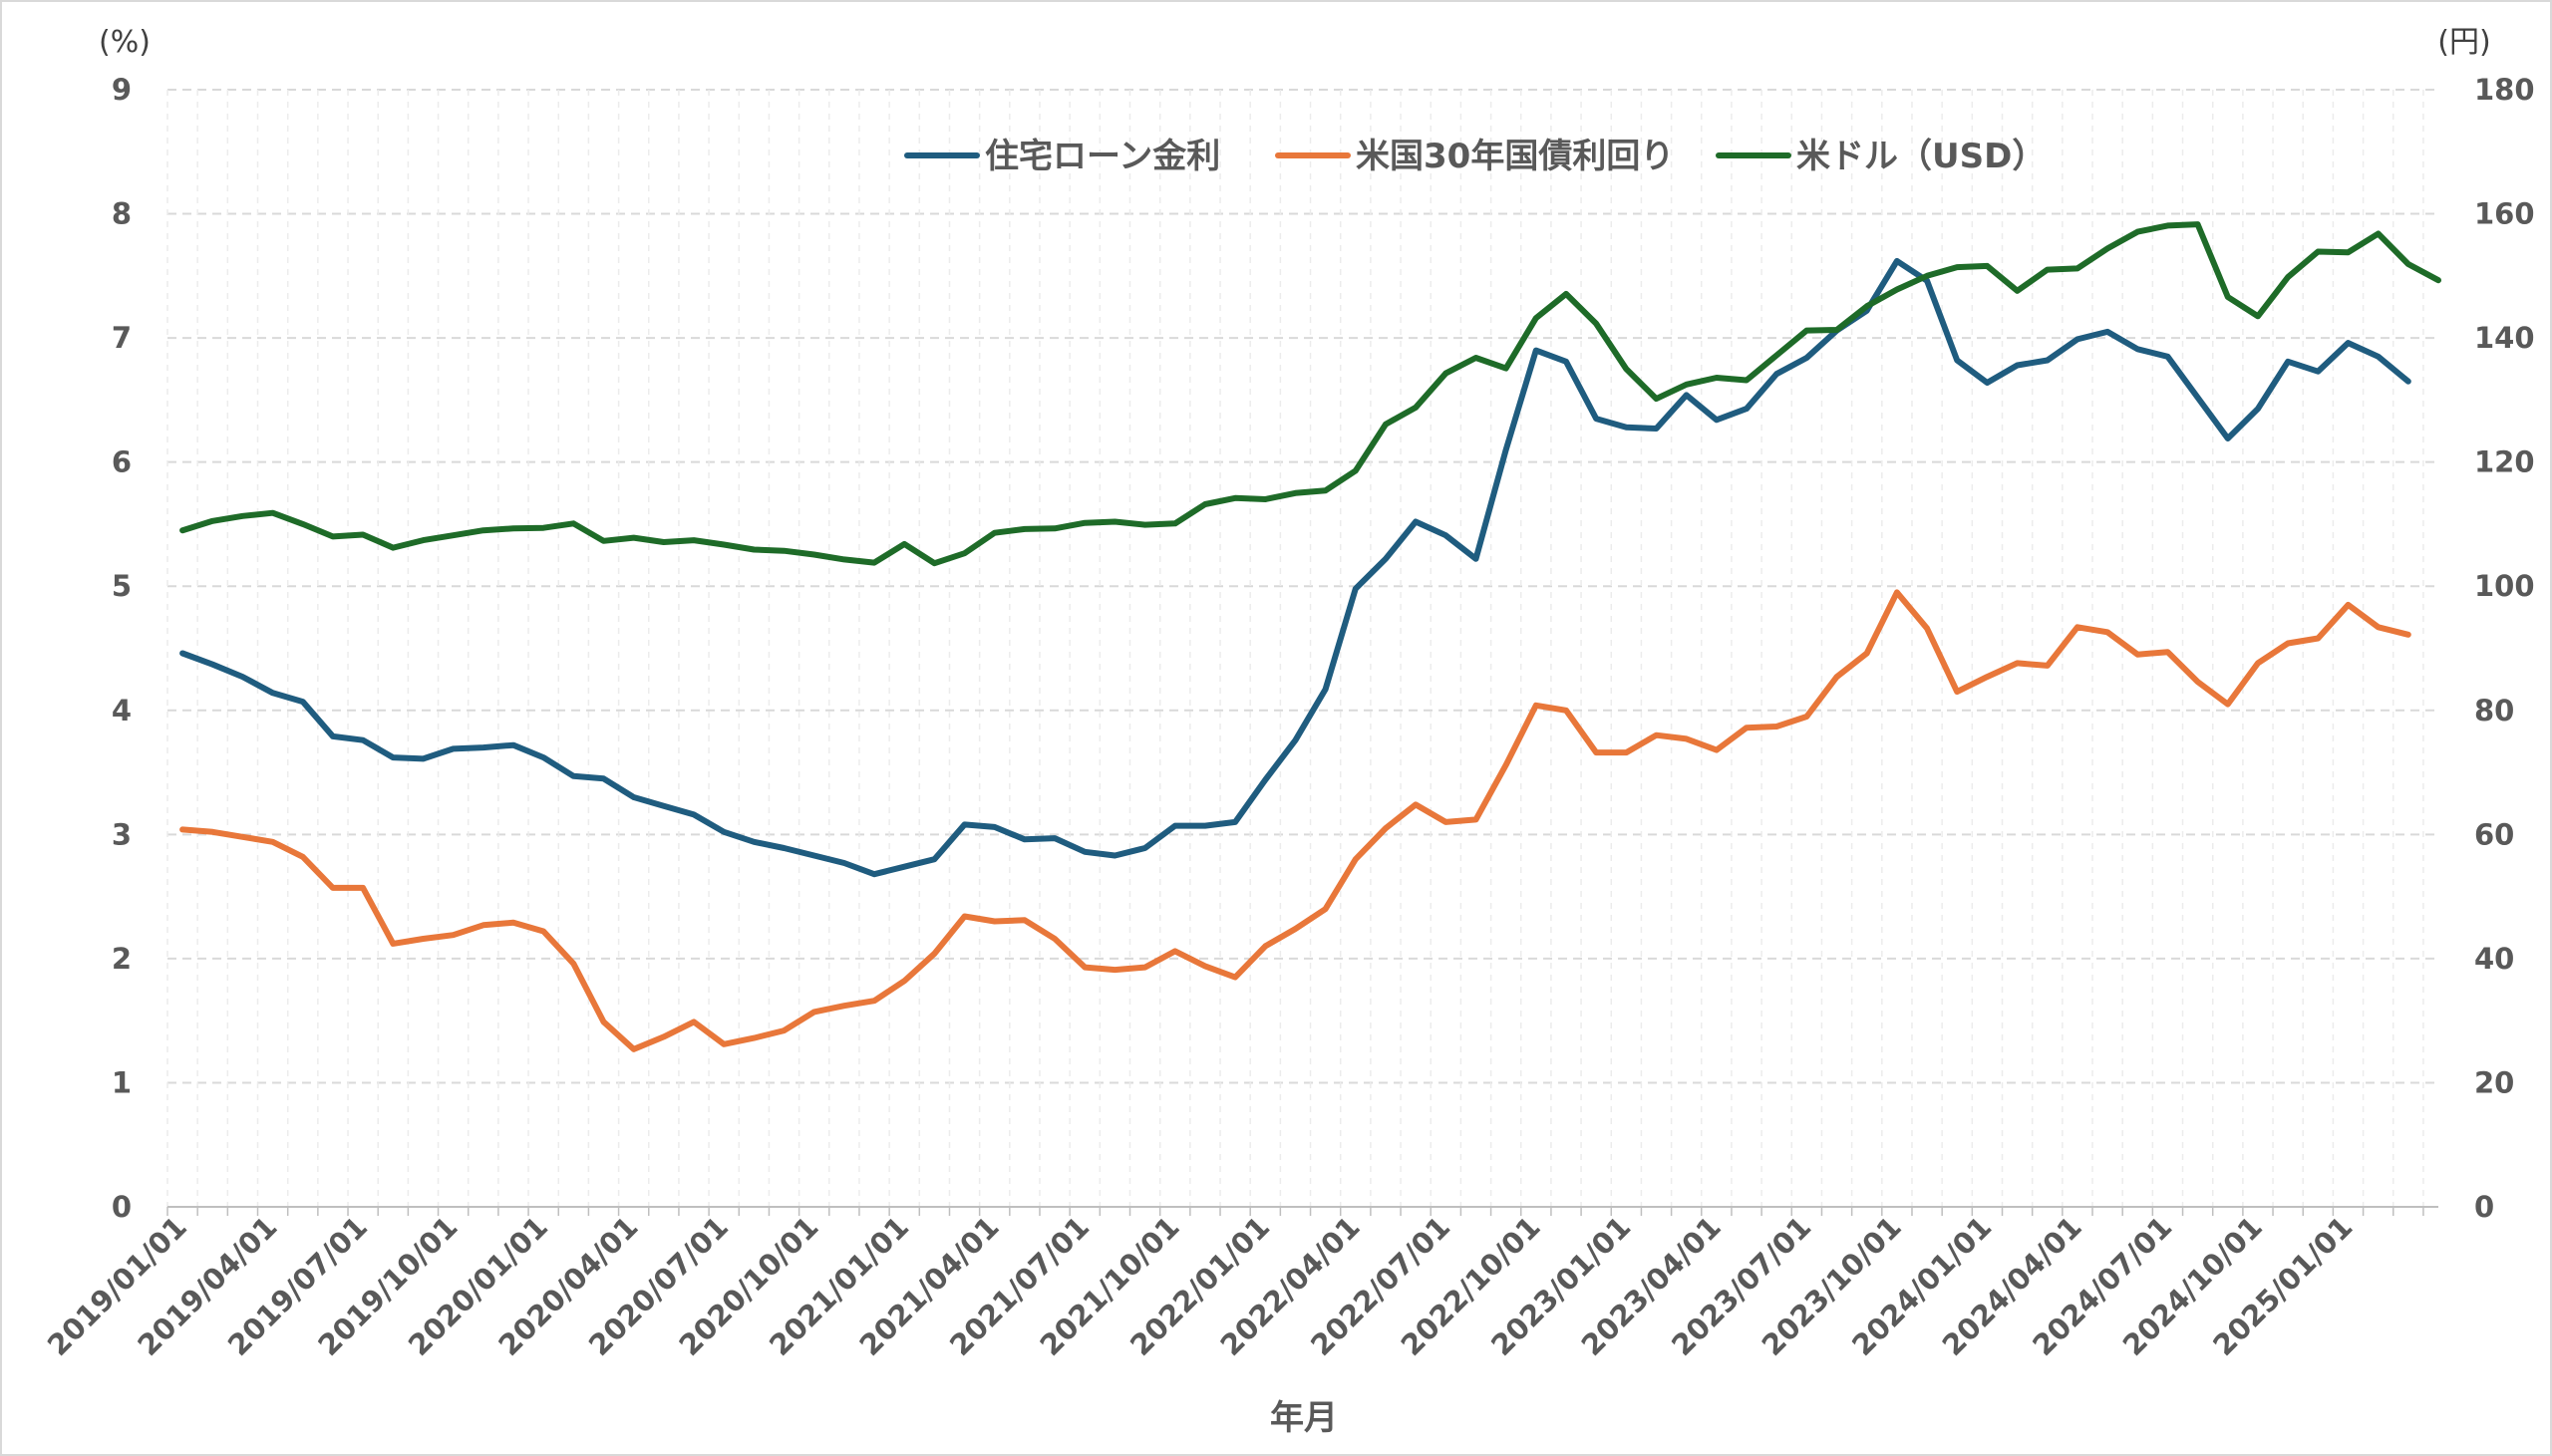 The height and width of the screenshot is (1456, 2552). What do you see at coordinates (1102, 156) in the screenshot?
I see `legend-label-1: 住宅ローン金利` at bounding box center [1102, 156].